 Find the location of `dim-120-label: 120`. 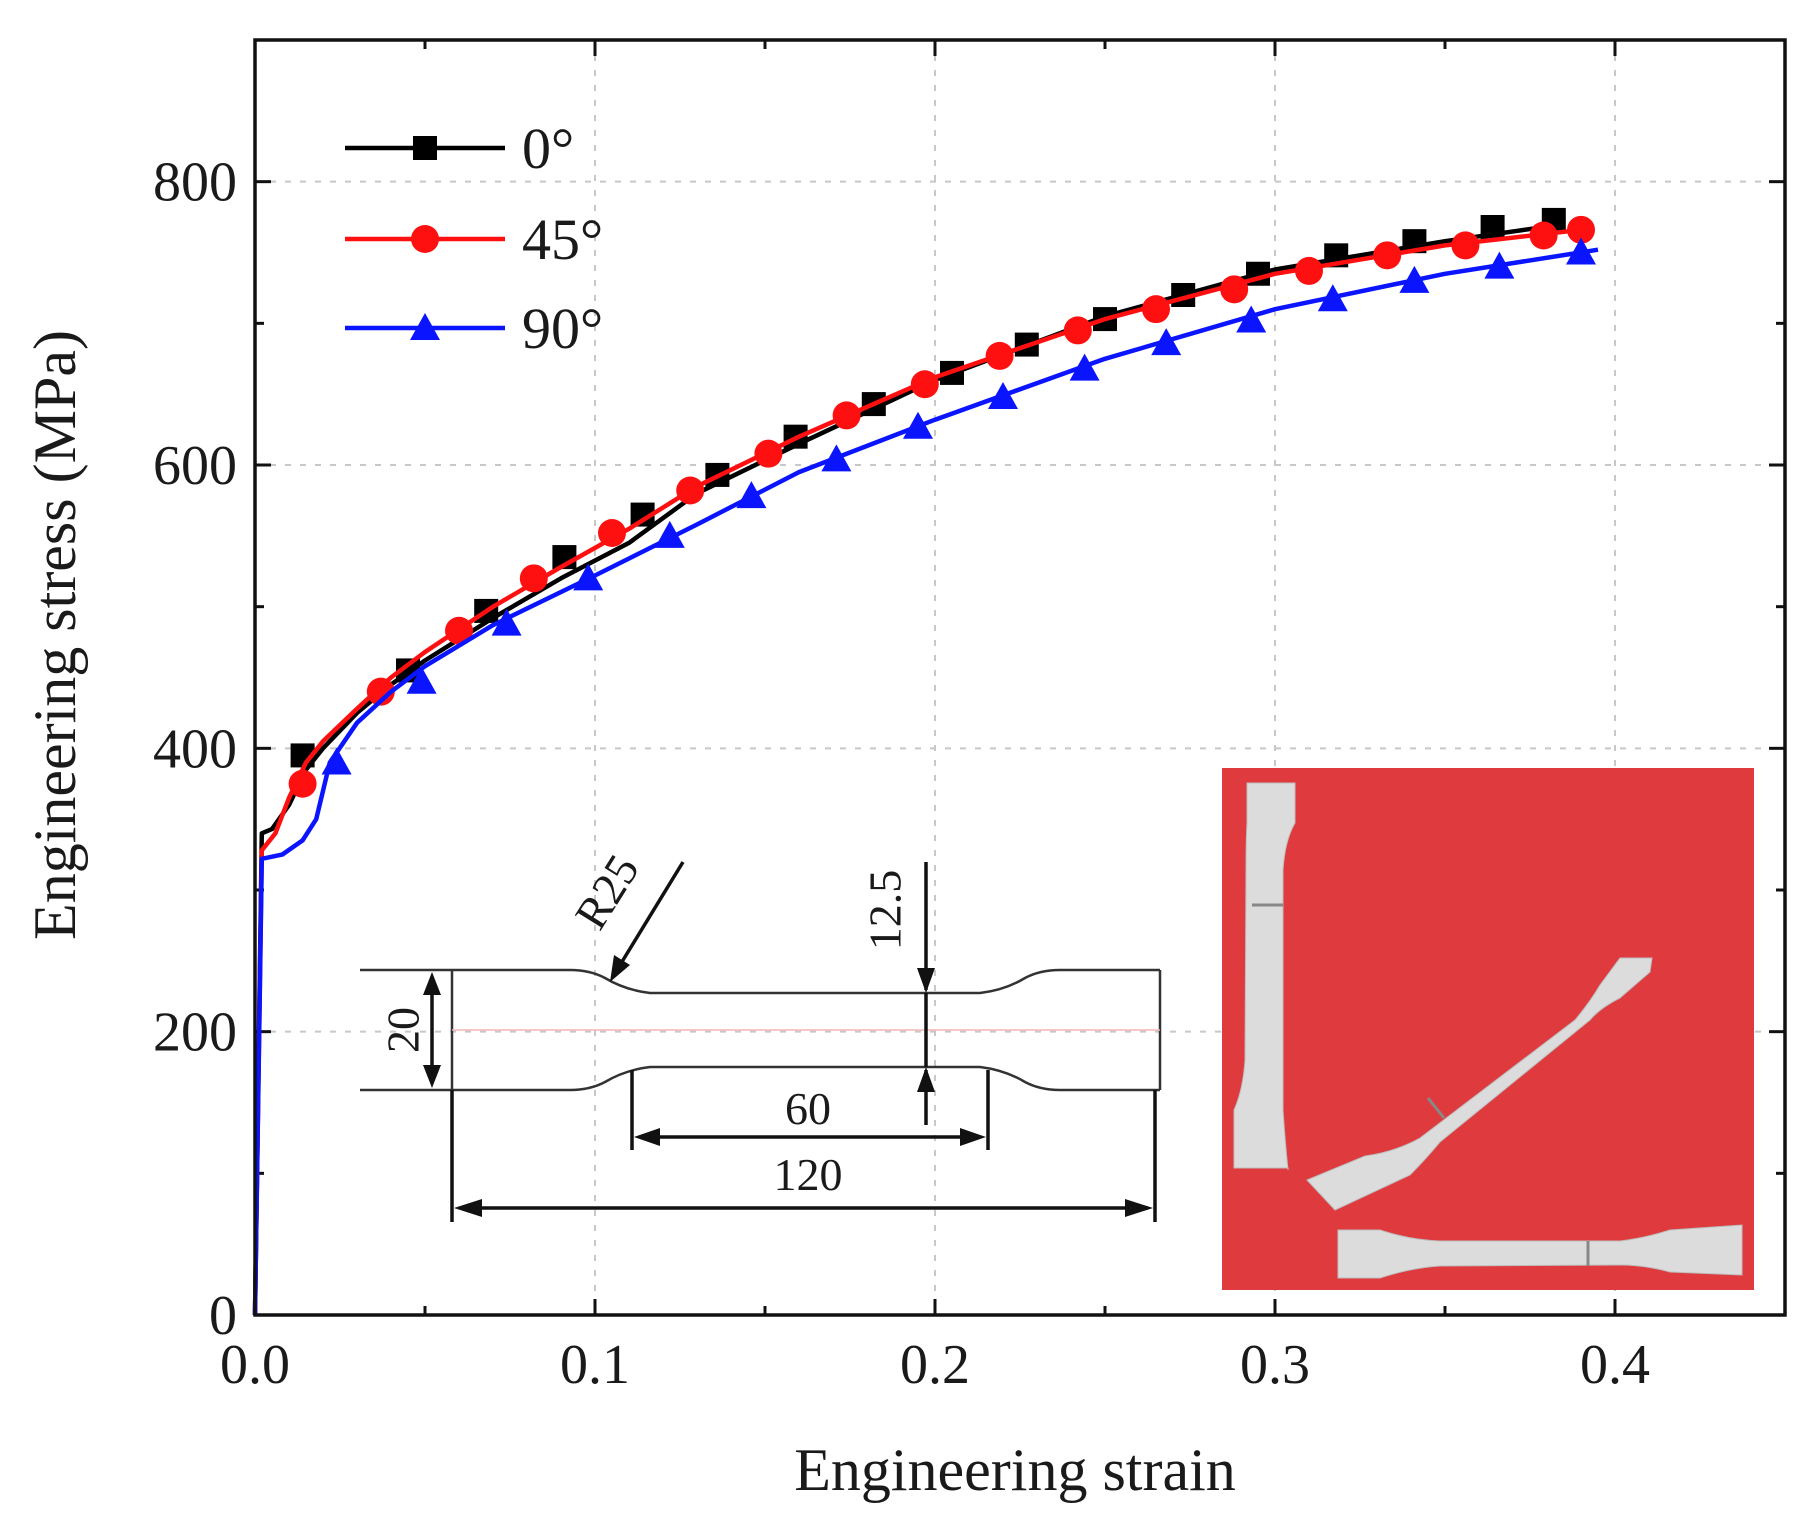

dim-120-label: 120 is located at coordinates (808, 1174).